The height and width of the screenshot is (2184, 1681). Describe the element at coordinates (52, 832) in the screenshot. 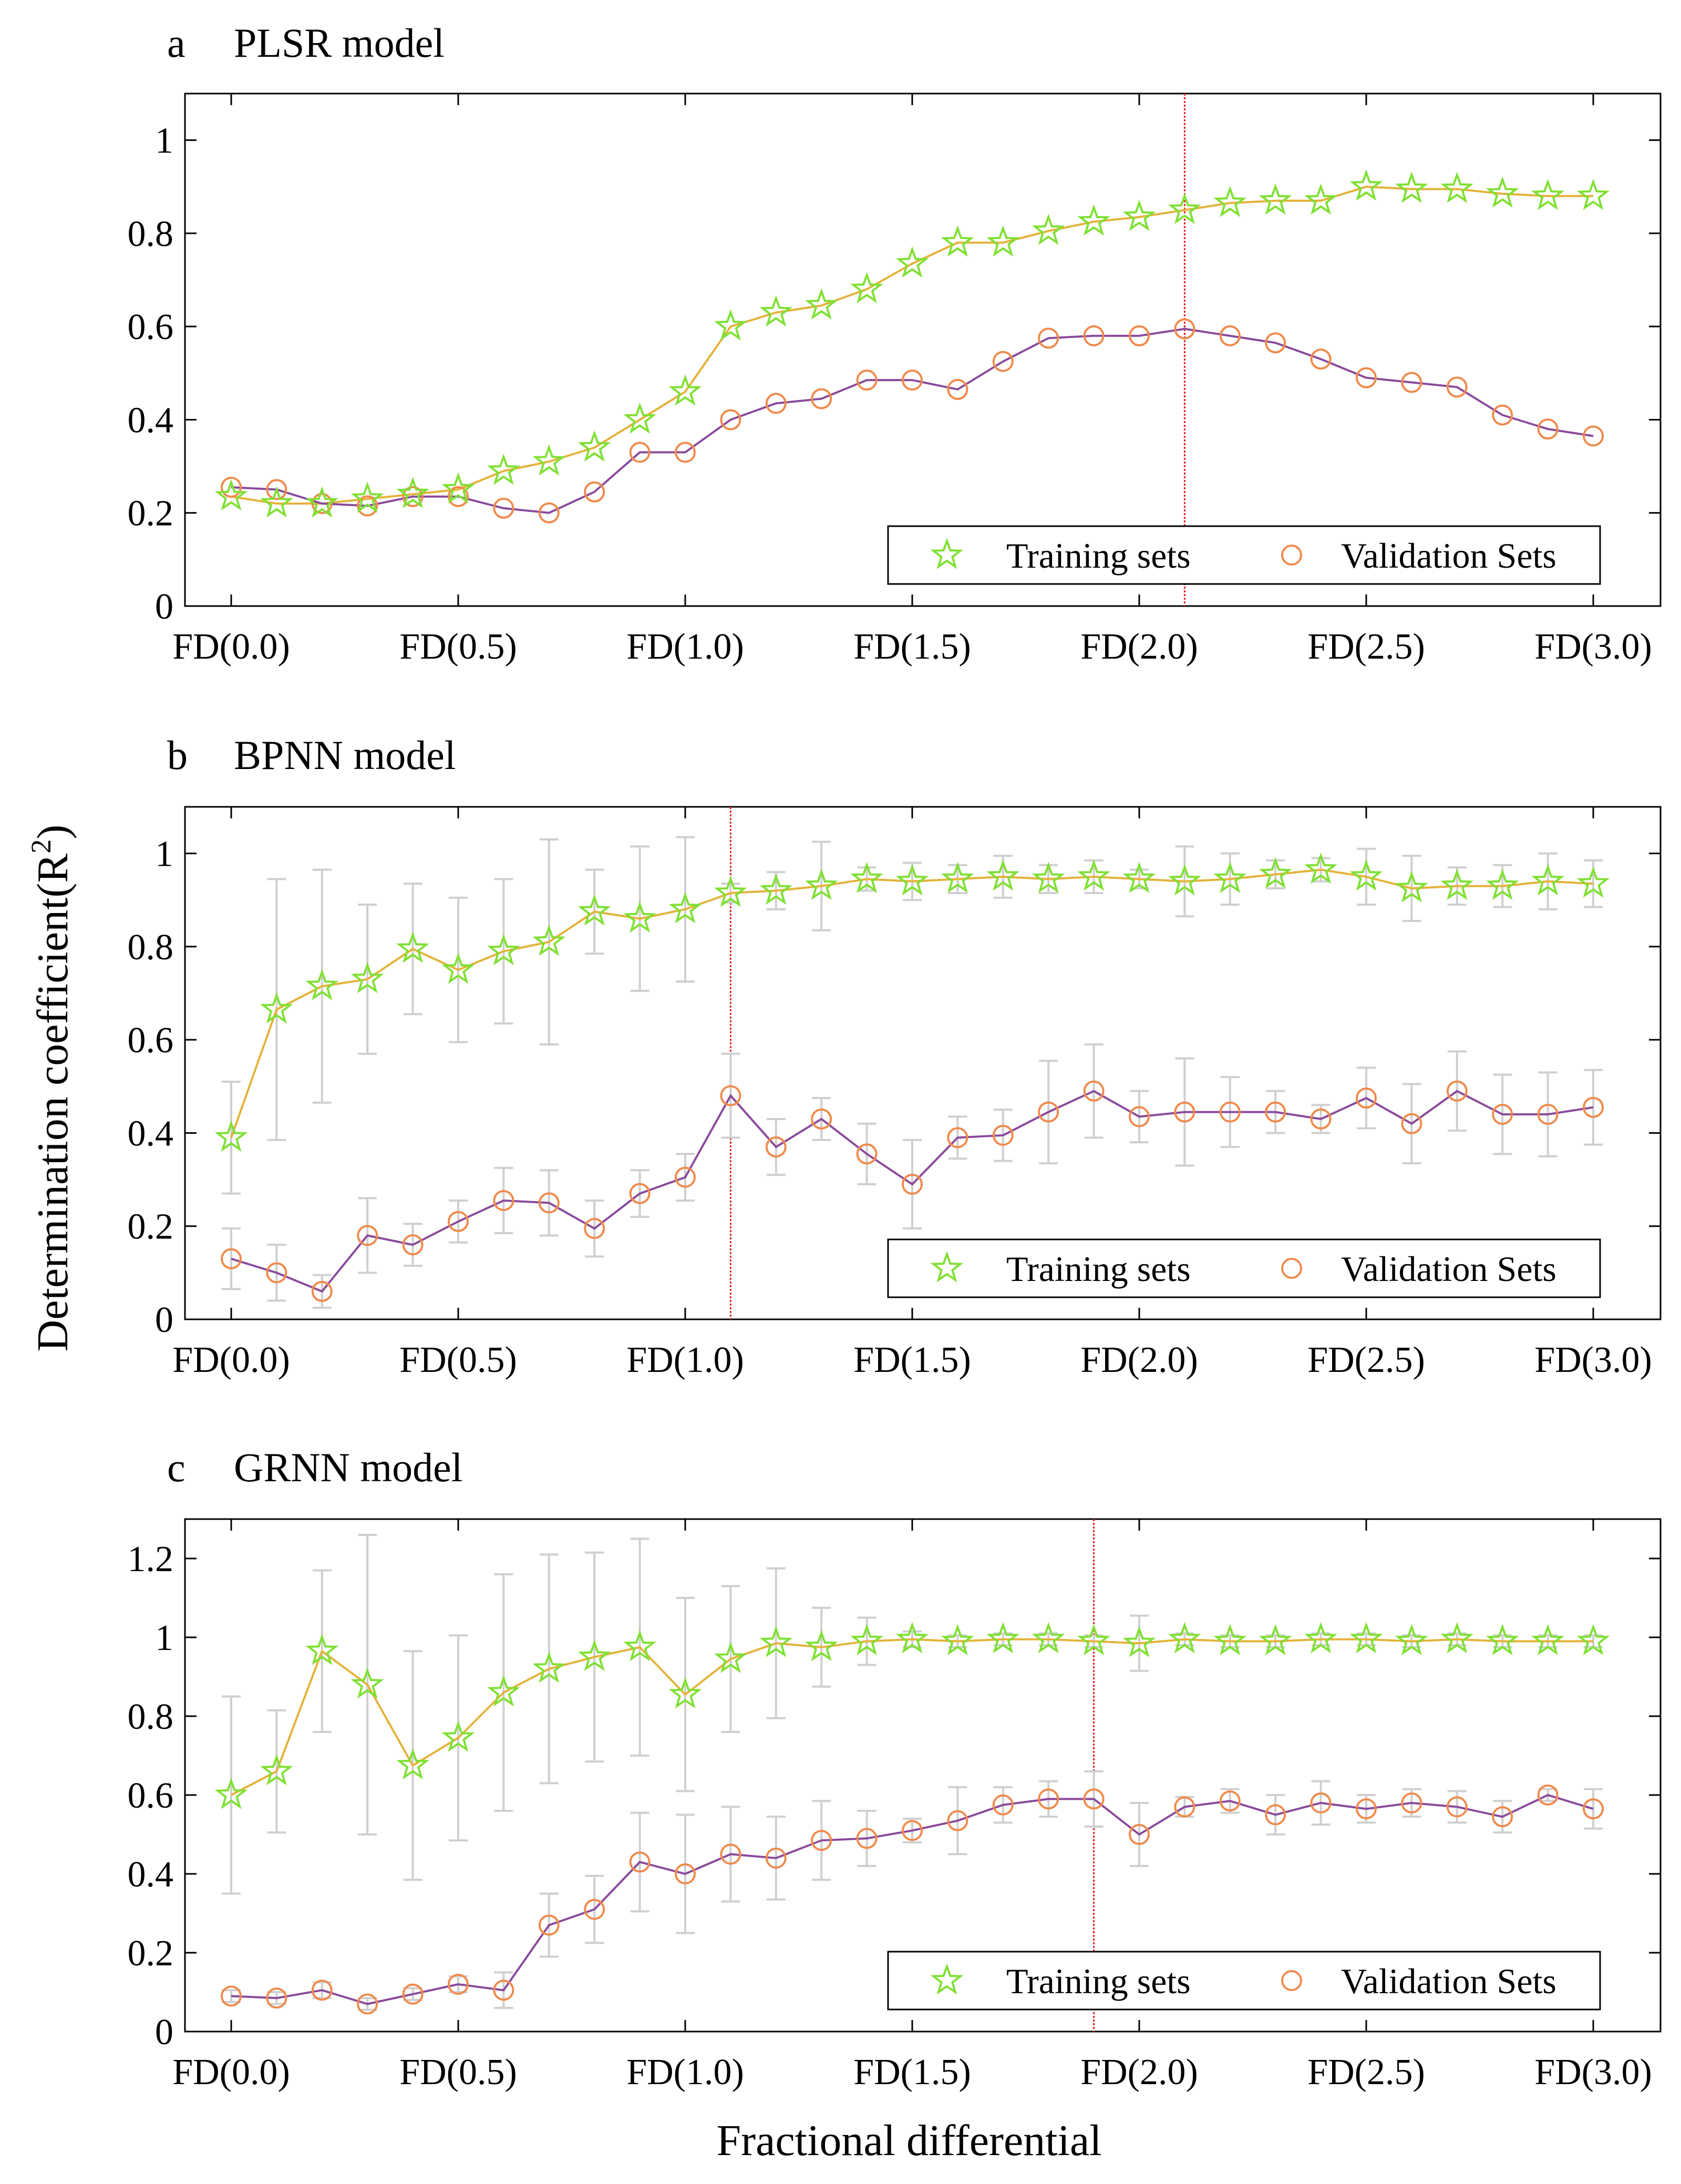

I see `shared-y-axis-title-end: )` at that location.